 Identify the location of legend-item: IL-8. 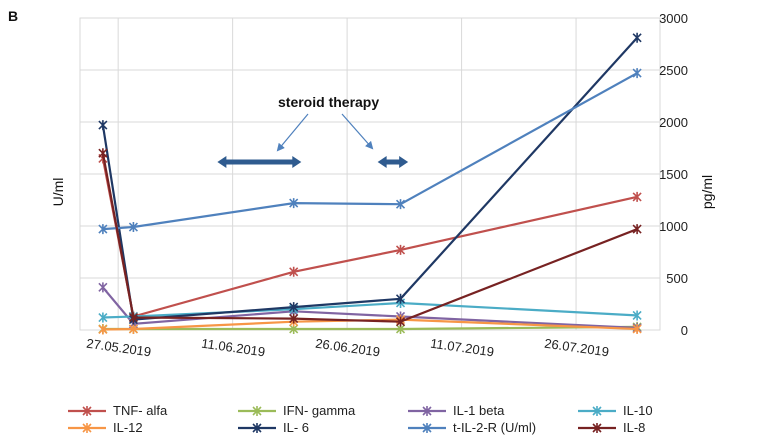
(611, 427).